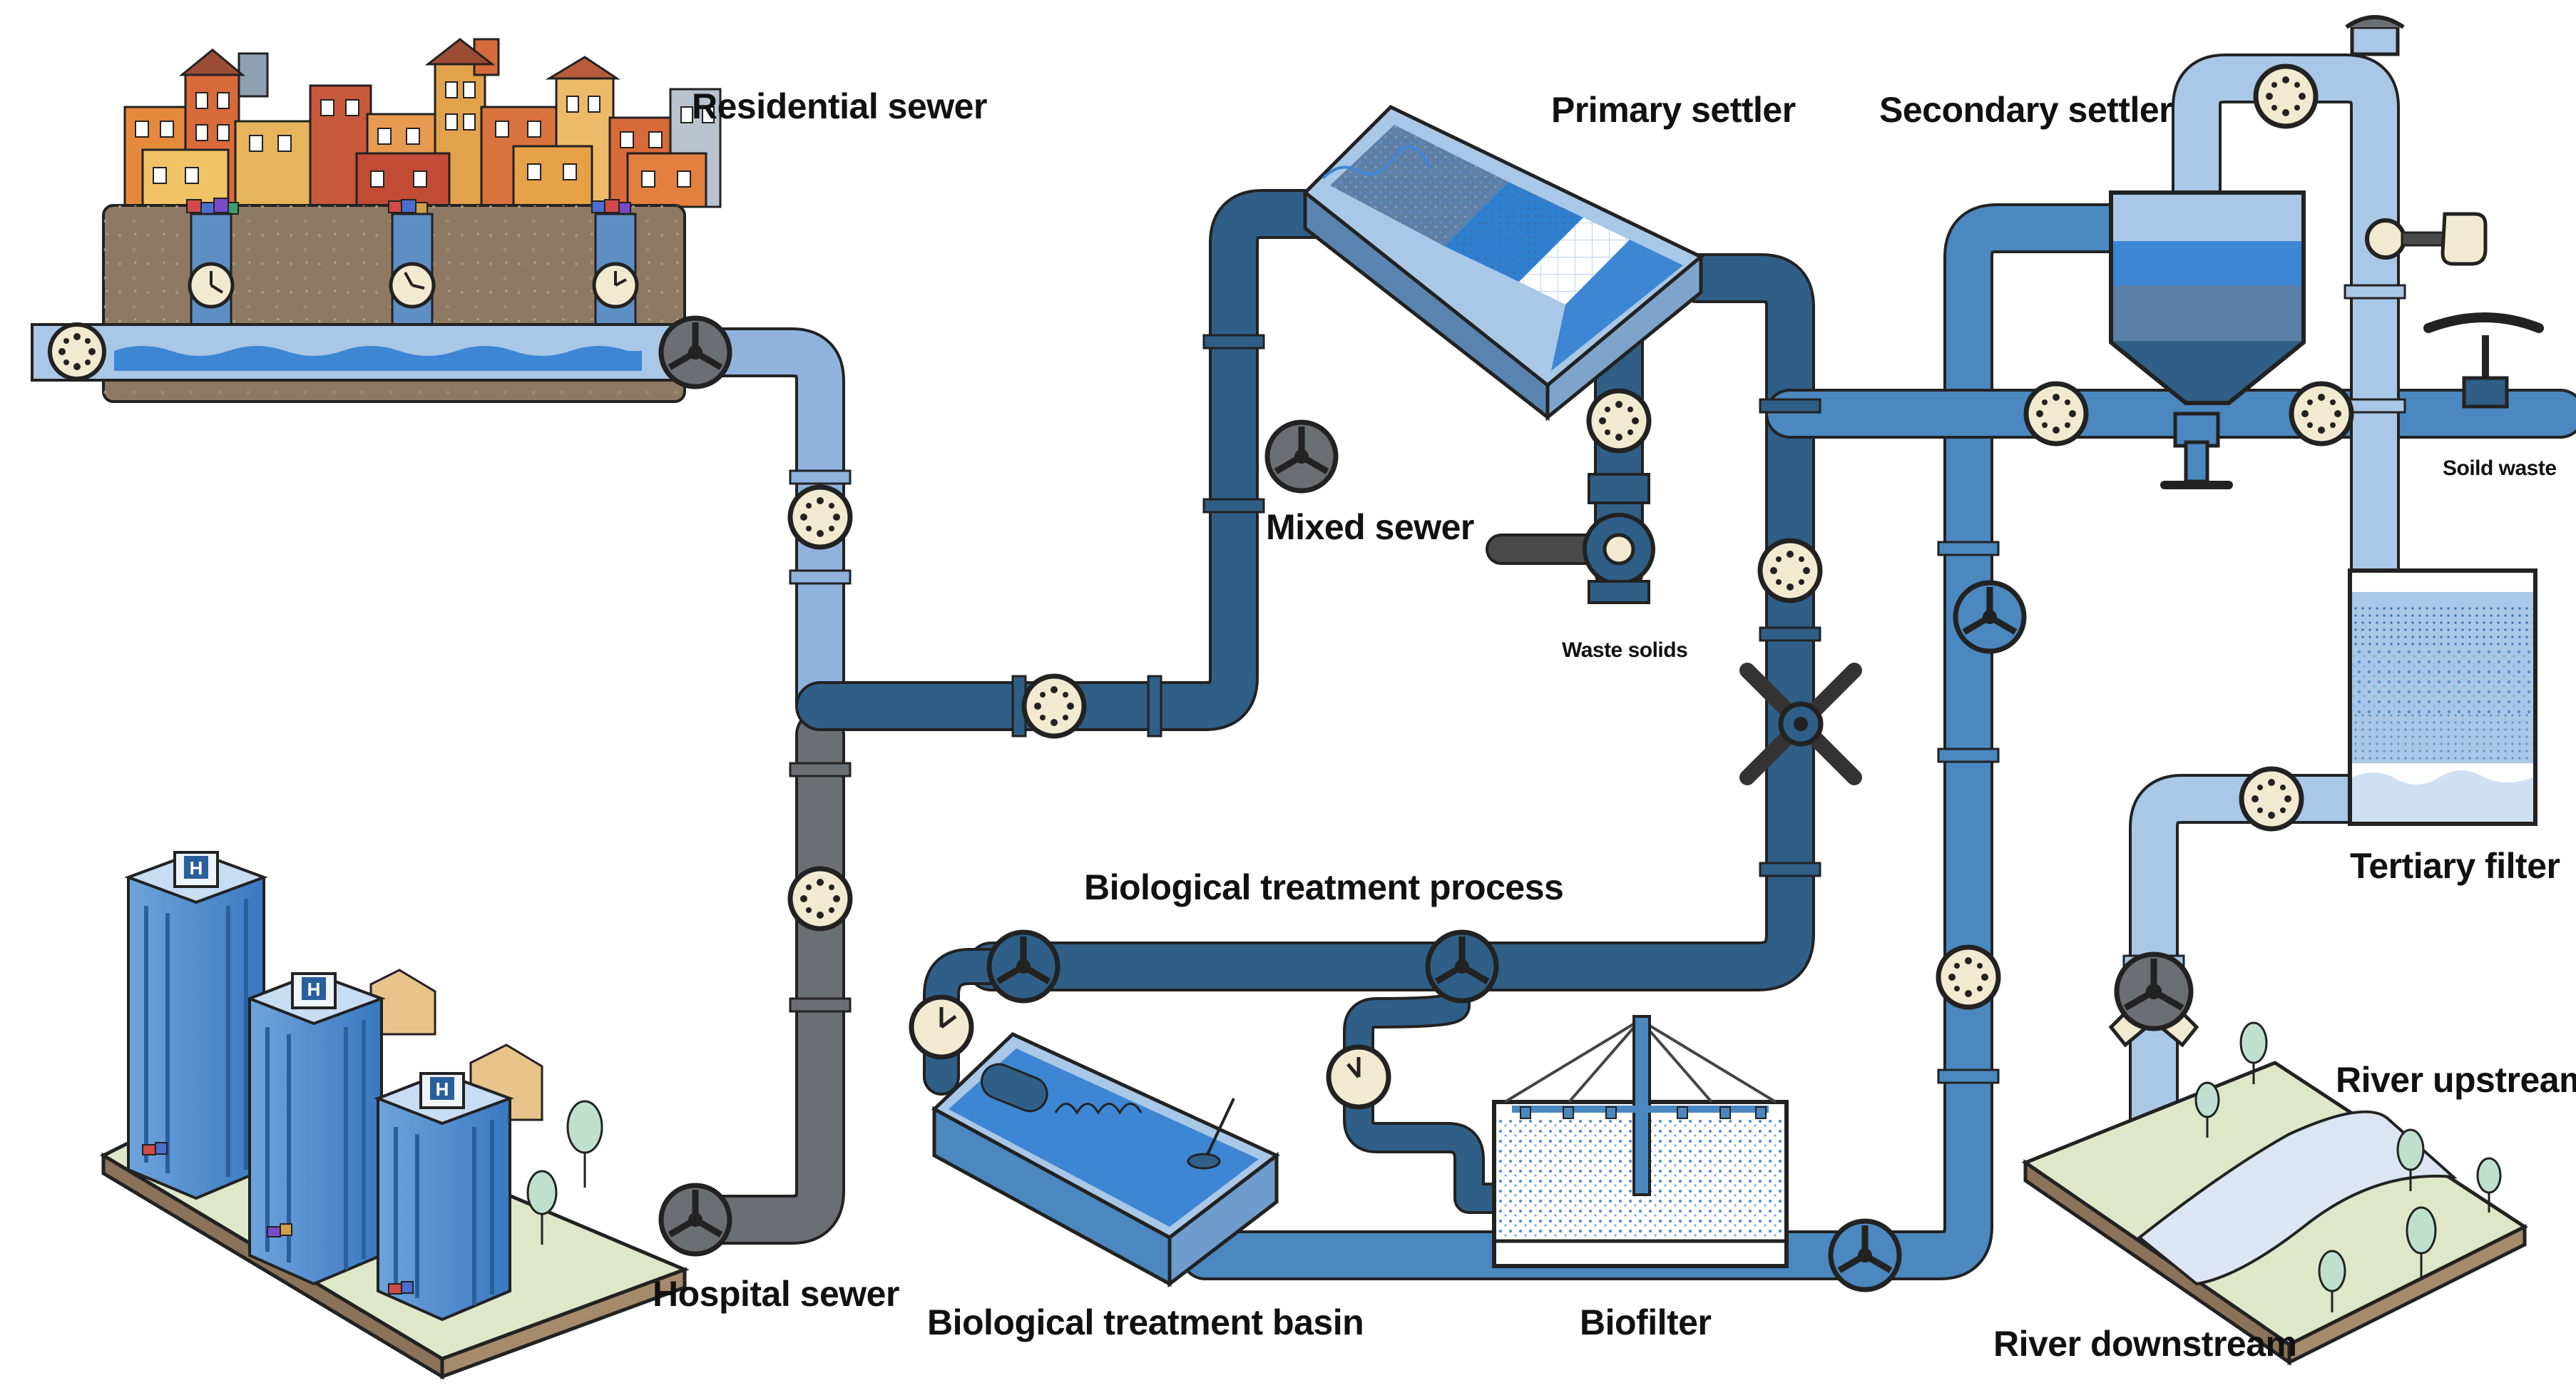 The image size is (2576, 1398). What do you see at coordinates (1674, 110) in the screenshot?
I see `label-primary-settler: Primary settler` at bounding box center [1674, 110].